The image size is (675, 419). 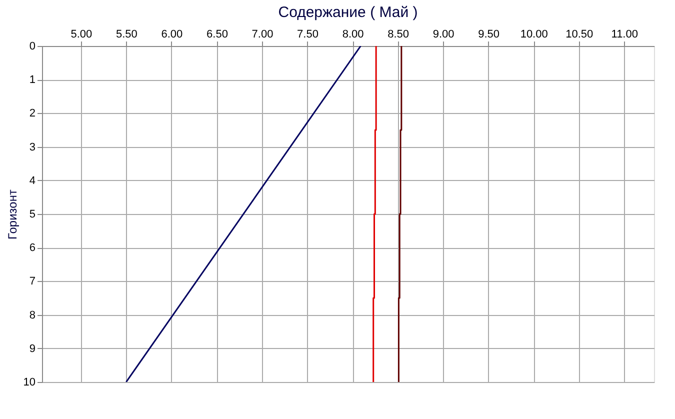 I want to click on x-tick-label: 5.00, so click(x=81, y=34).